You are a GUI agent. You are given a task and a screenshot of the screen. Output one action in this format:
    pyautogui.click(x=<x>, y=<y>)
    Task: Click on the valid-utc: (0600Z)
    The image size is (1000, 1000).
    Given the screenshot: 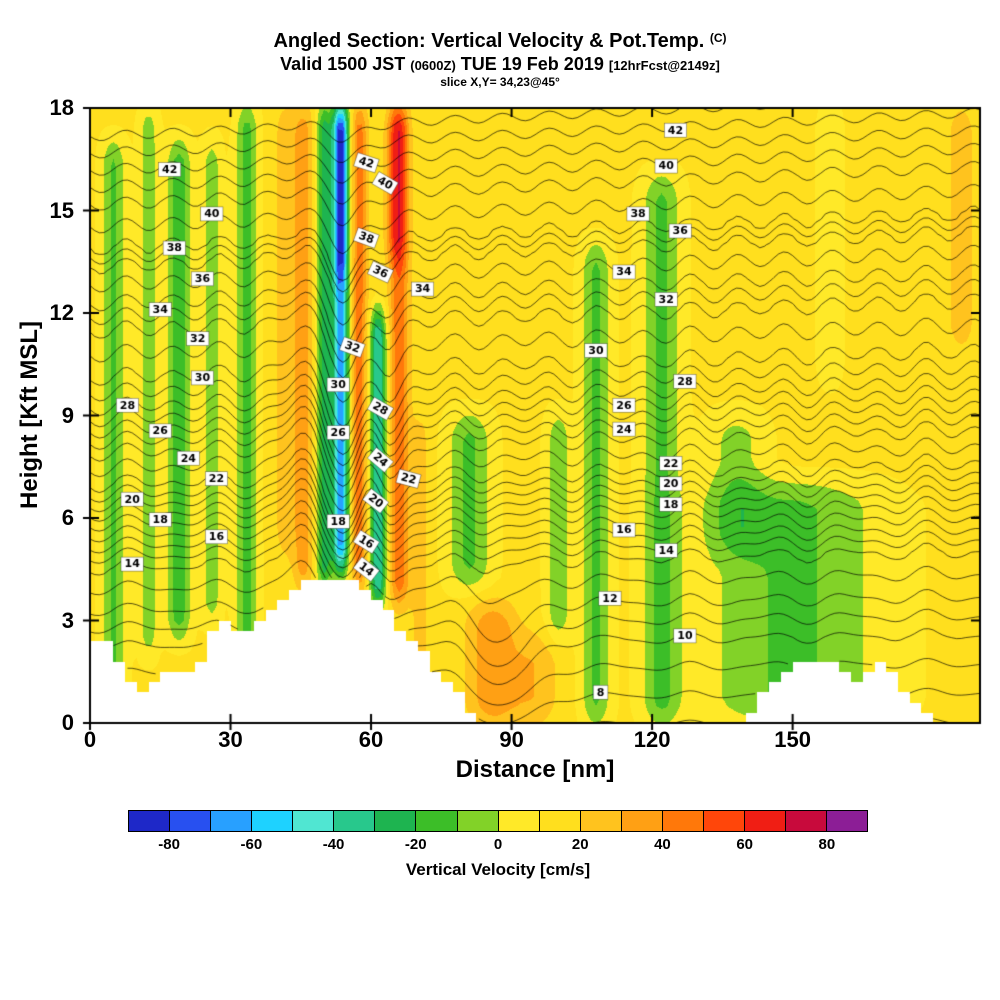 What is the action you would take?
    pyautogui.click(x=433, y=65)
    